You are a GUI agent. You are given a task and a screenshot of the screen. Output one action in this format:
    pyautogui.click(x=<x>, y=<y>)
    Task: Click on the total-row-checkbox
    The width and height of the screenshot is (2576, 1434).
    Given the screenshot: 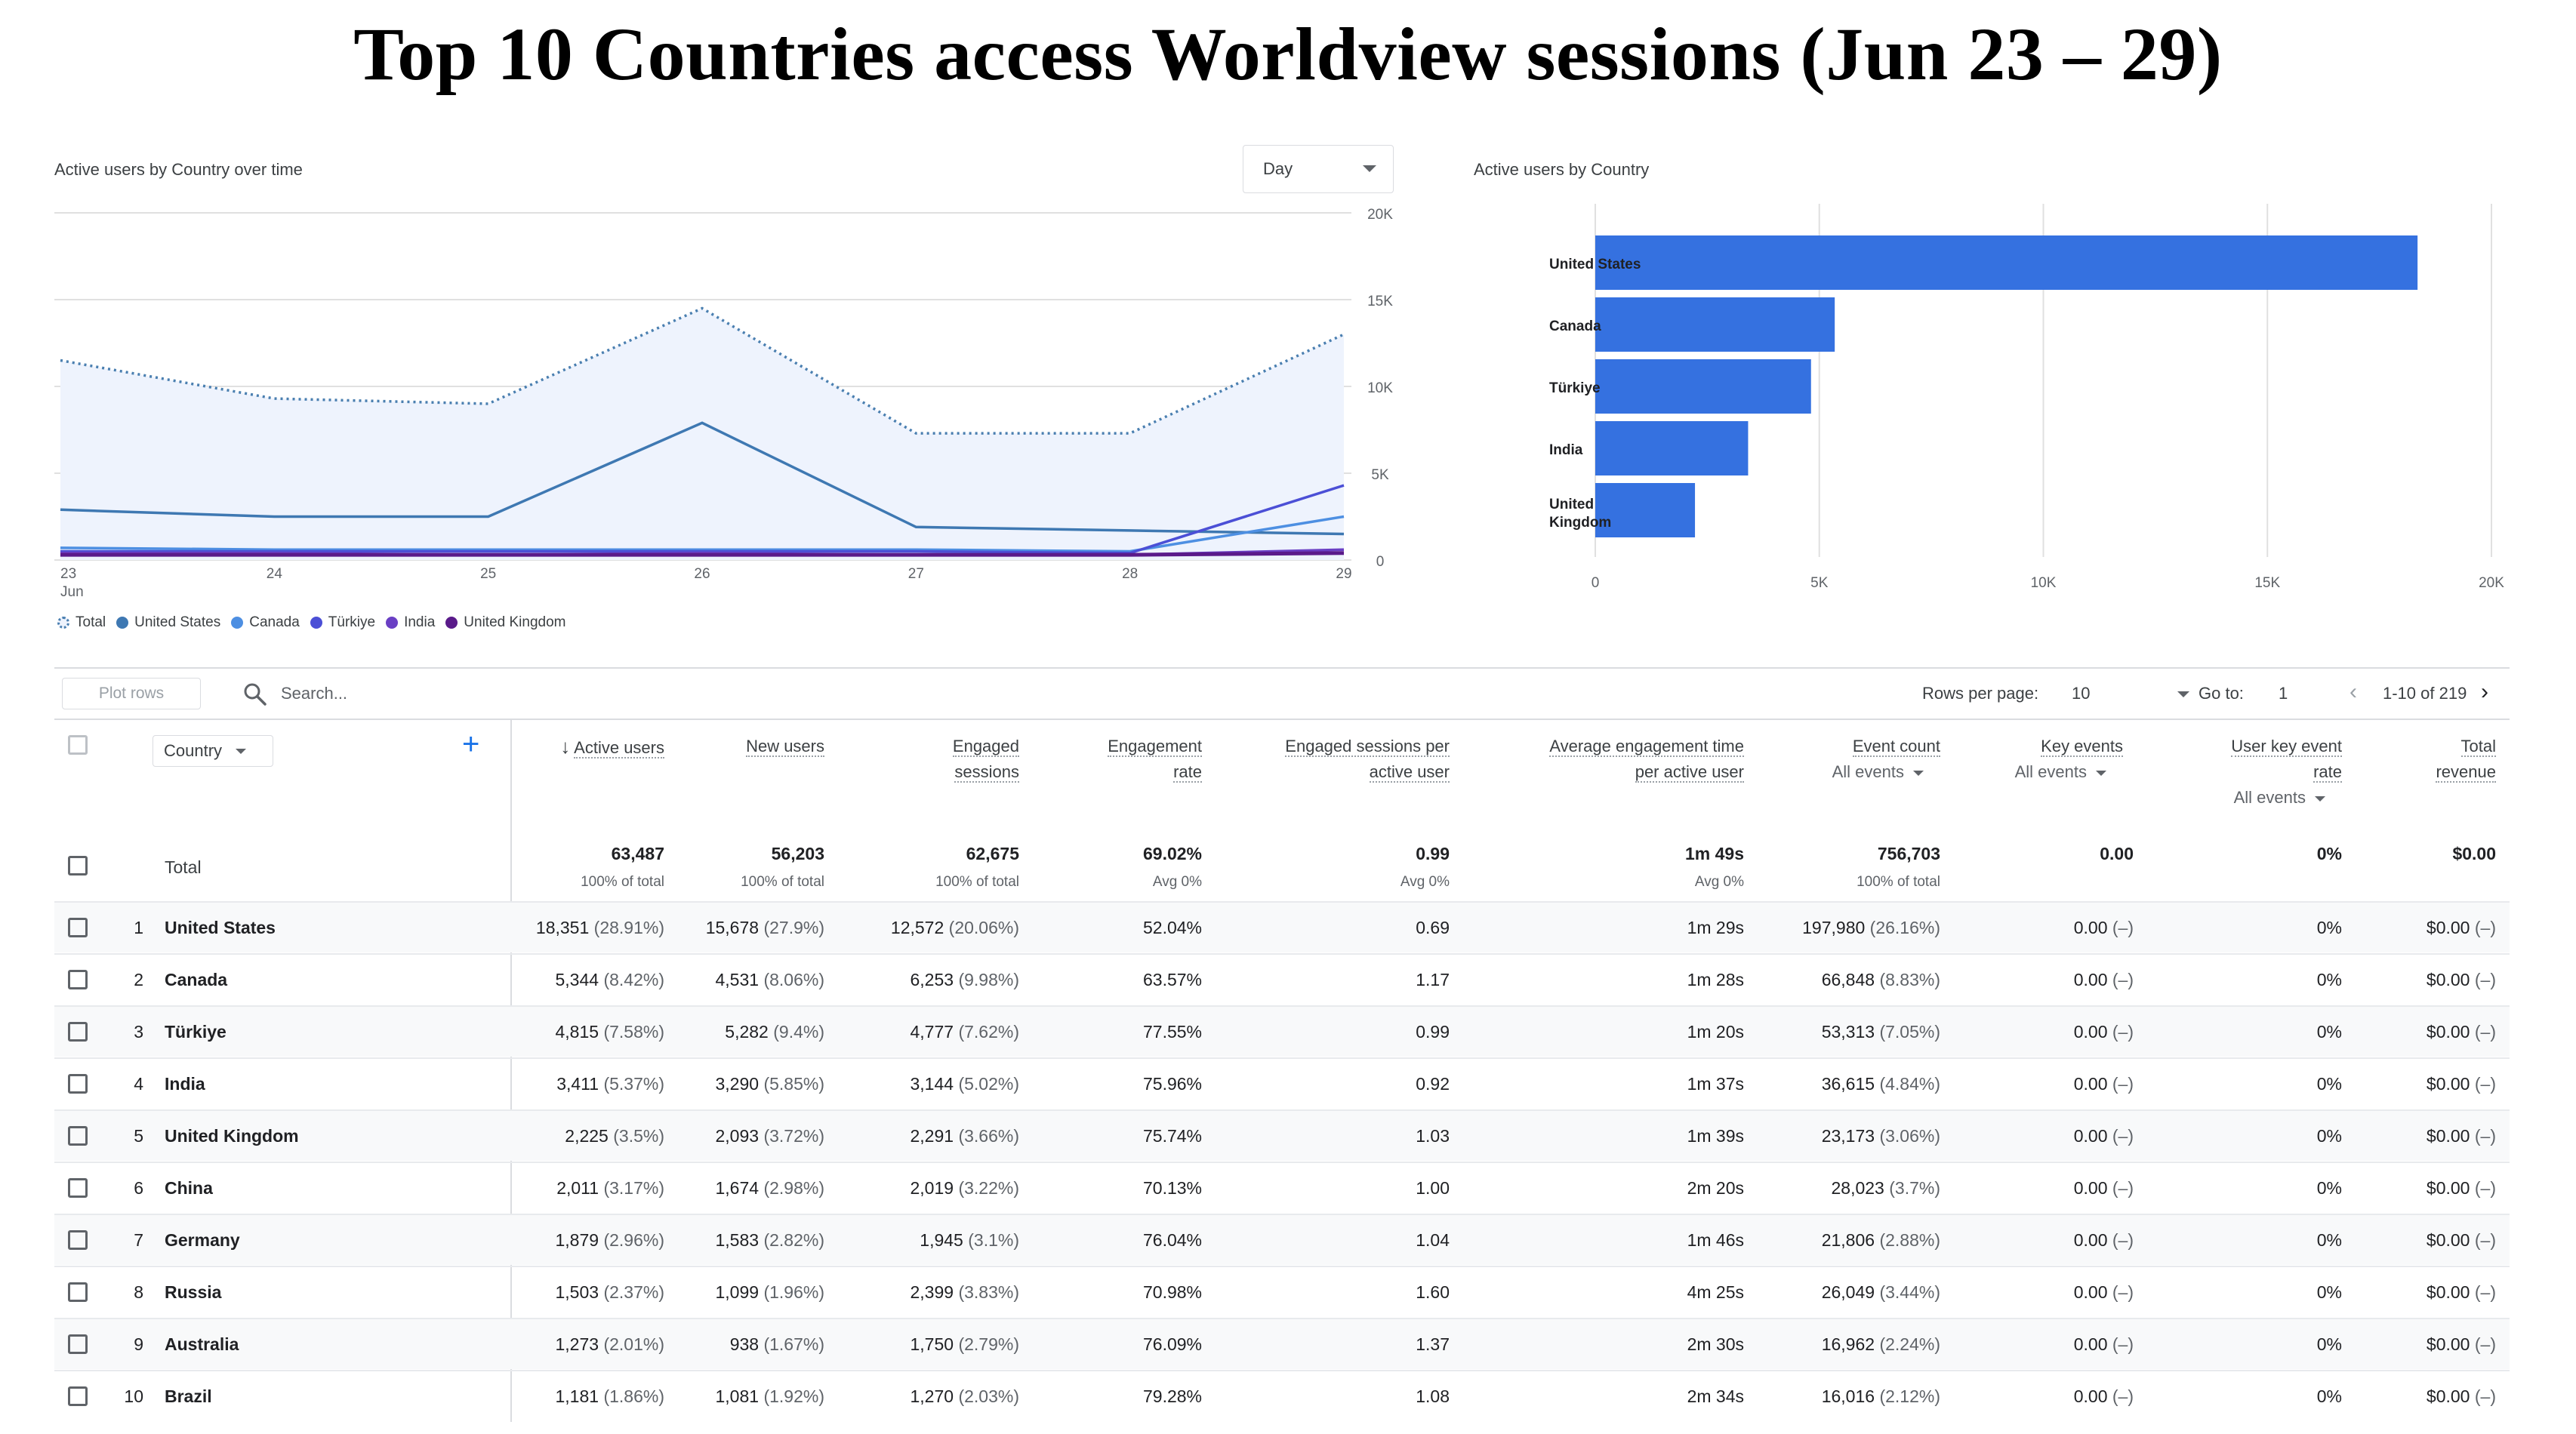 What is the action you would take?
    pyautogui.click(x=78, y=865)
    